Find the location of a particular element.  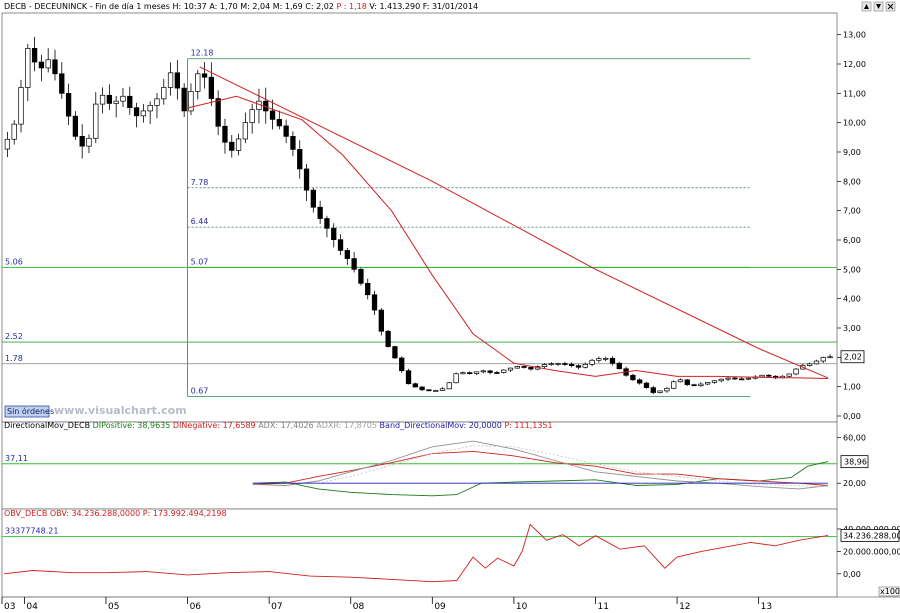

fib-level-label: 5.07 is located at coordinates (200, 261).